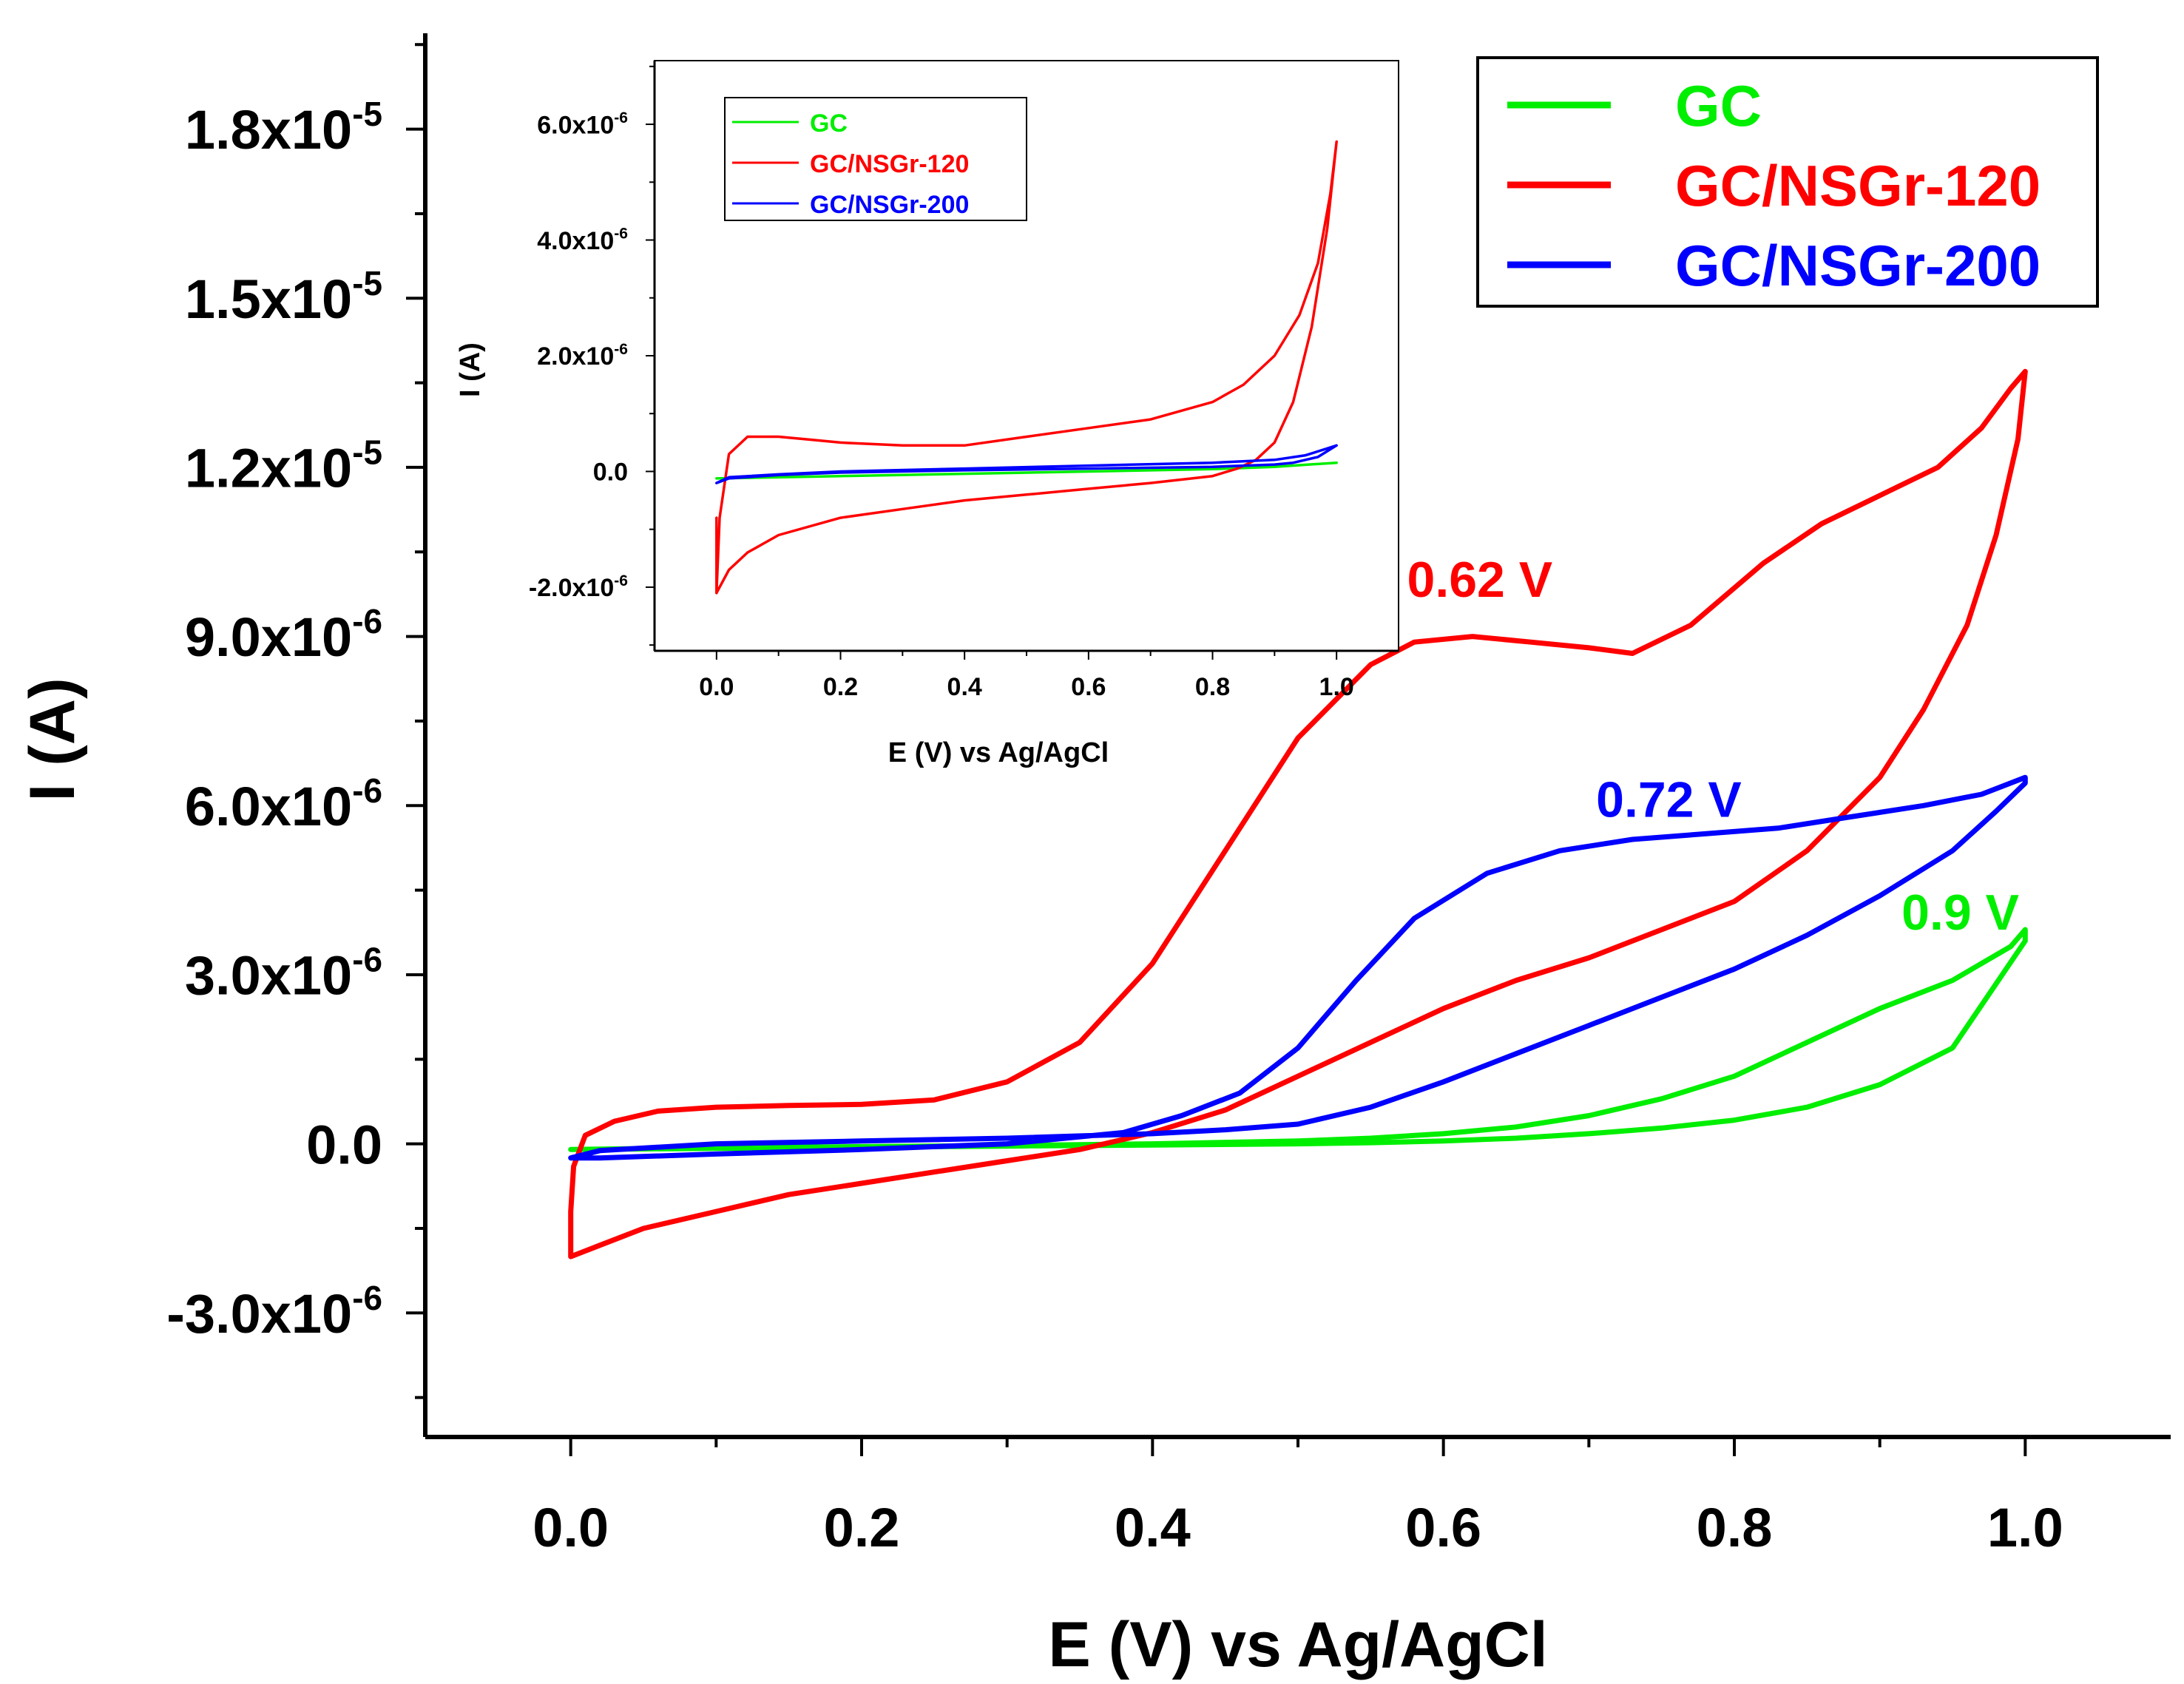  Describe the element at coordinates (582, 356) in the screenshot. I see `inset-y-tick-label: 2.0x10⁻⁶` at that location.